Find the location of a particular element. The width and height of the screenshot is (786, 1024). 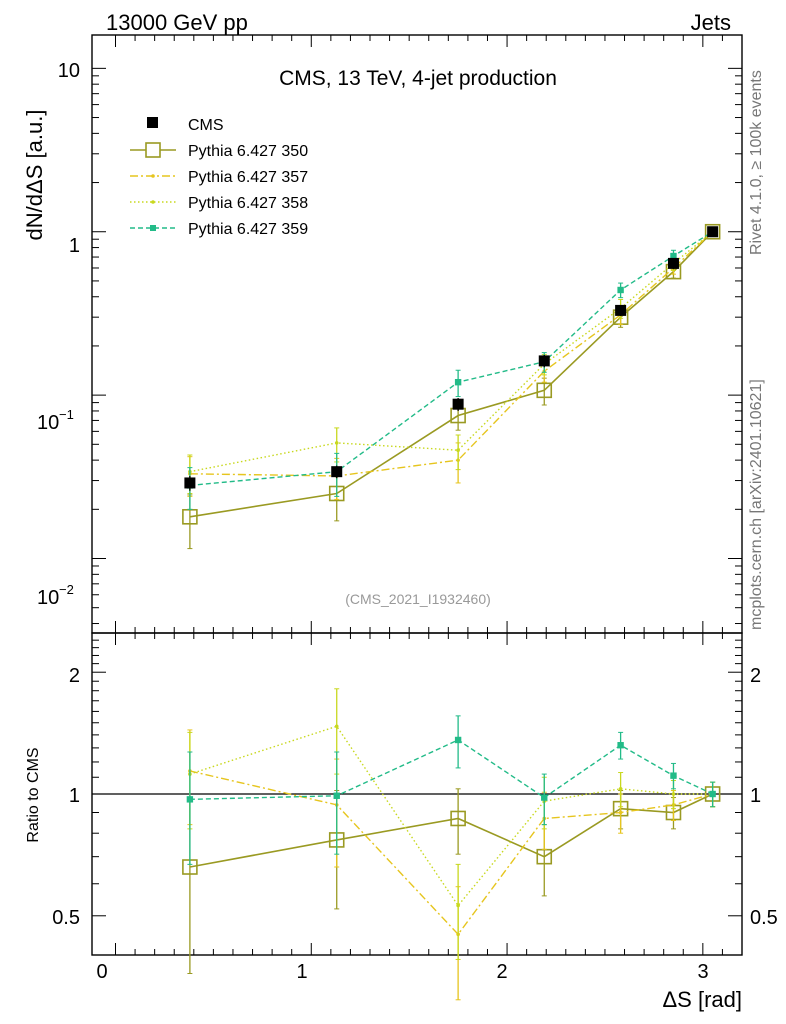

x-tick-label-0: 0 is located at coordinates (101, 972).